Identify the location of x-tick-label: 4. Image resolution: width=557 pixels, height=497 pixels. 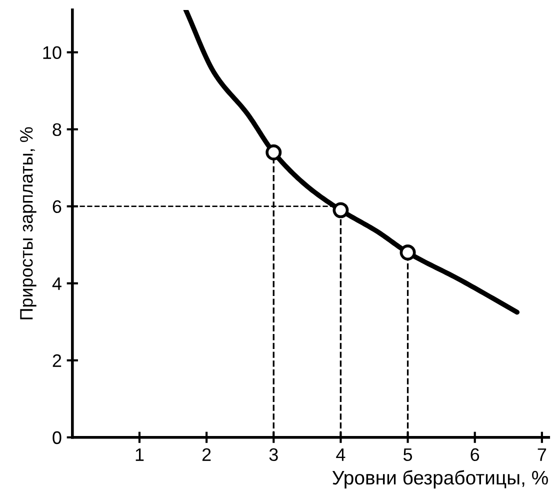
(341, 454).